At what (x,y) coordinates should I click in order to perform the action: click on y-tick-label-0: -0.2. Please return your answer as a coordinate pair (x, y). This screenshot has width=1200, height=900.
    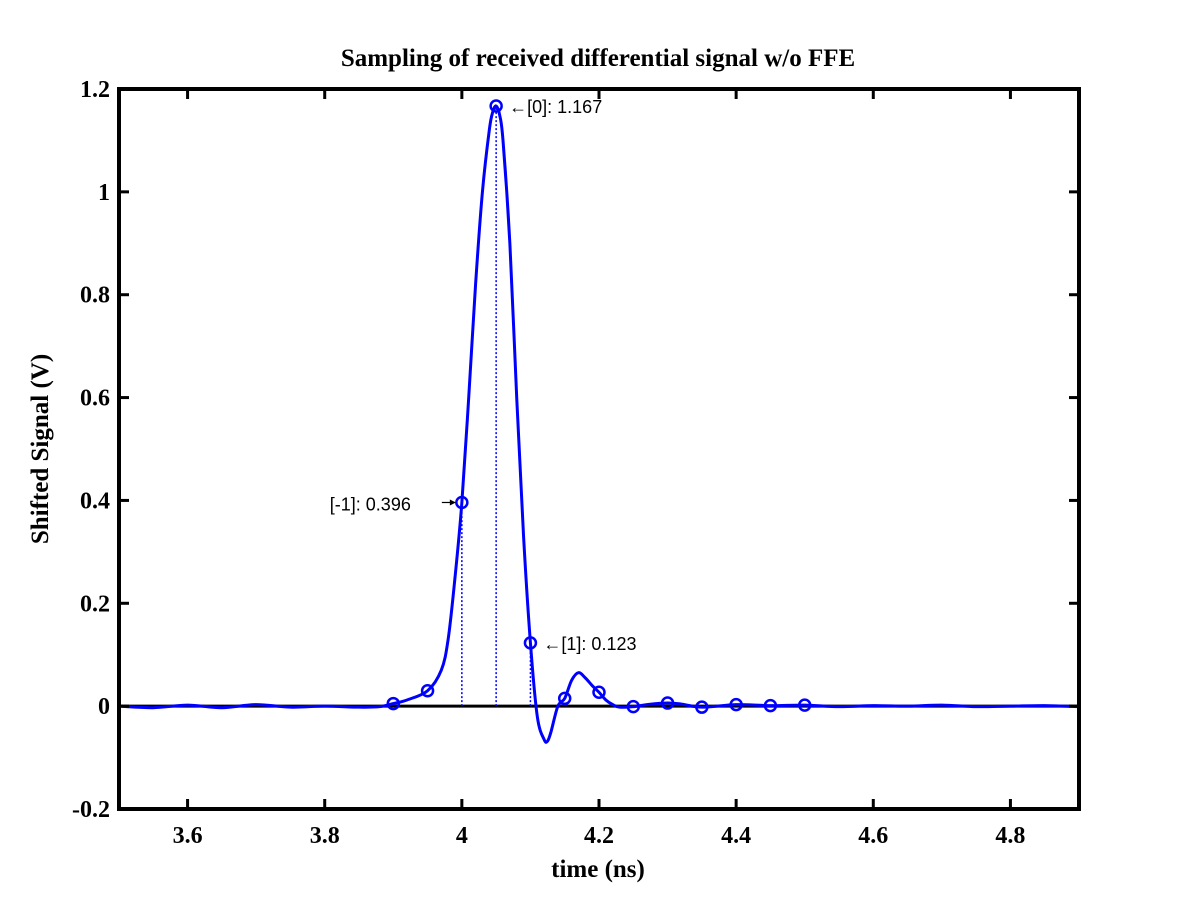
    Looking at the image, I should click on (91, 810).